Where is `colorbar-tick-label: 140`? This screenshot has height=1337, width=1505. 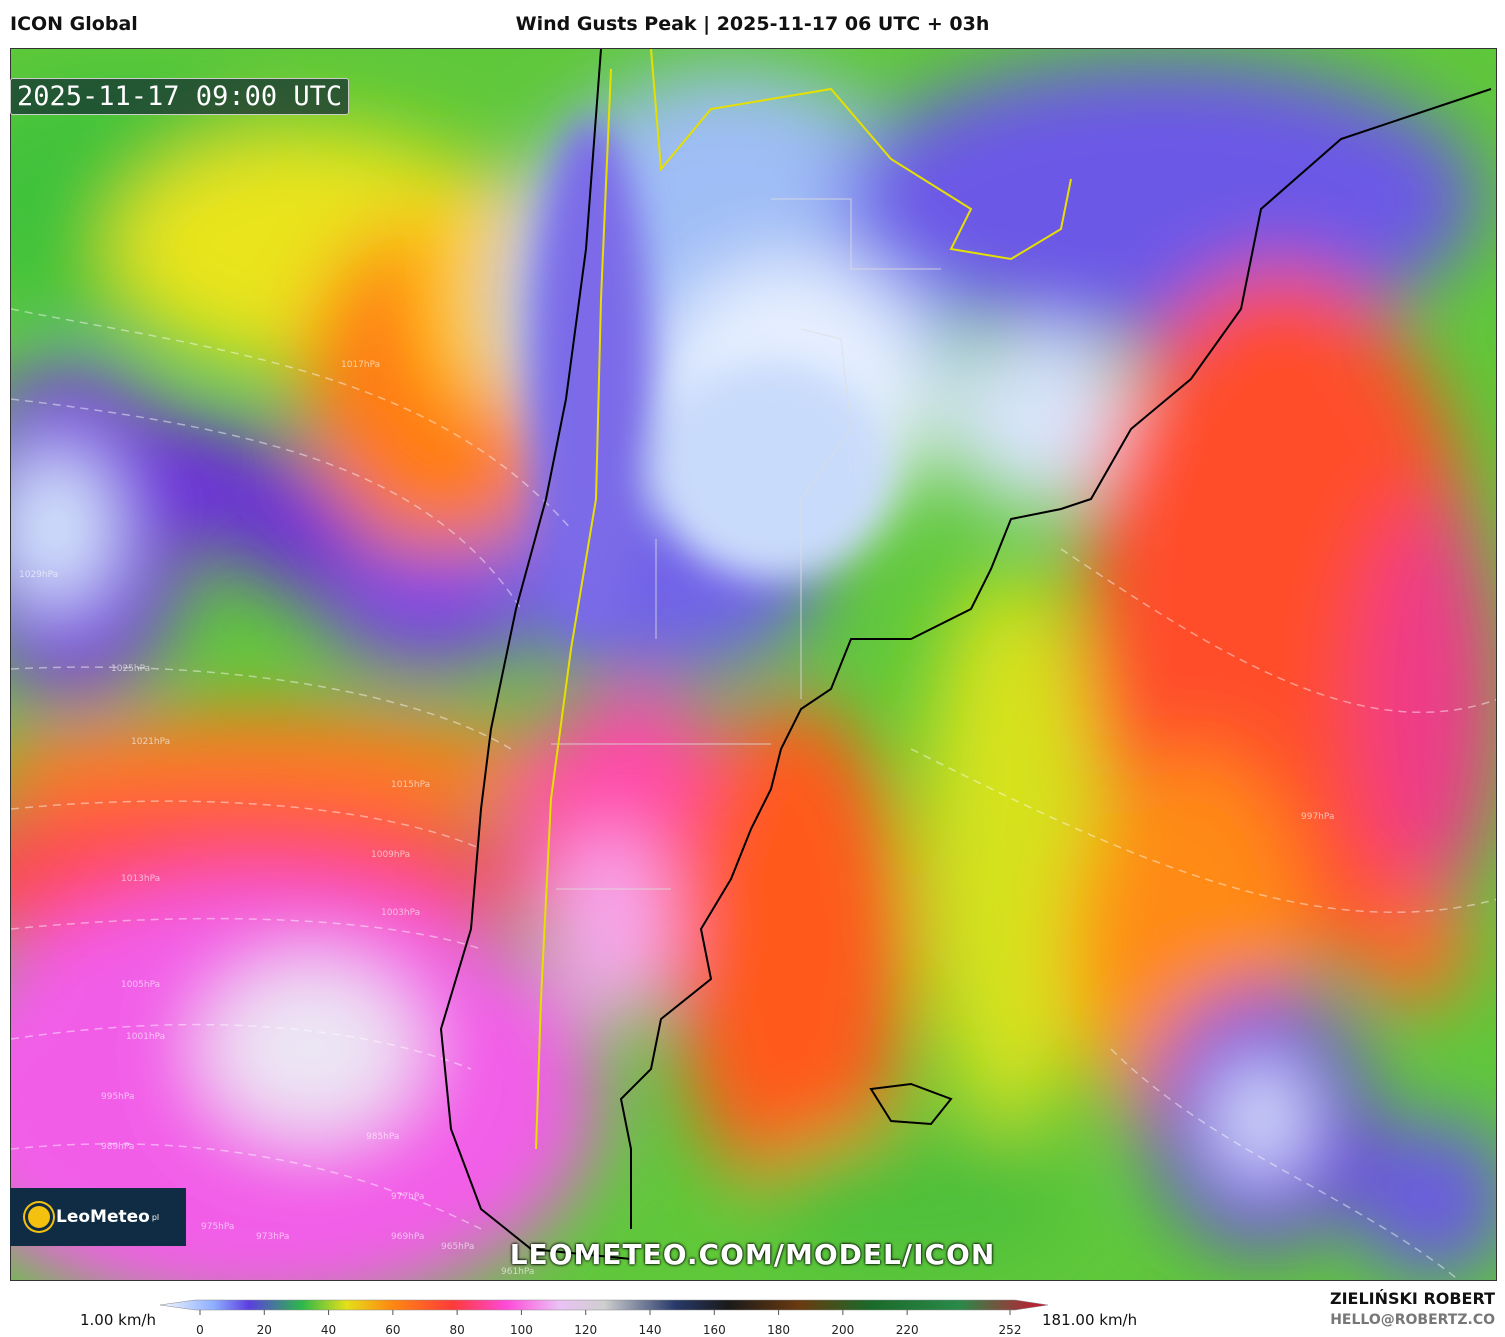
colorbar-tick-label: 140 is located at coordinates (650, 1329).